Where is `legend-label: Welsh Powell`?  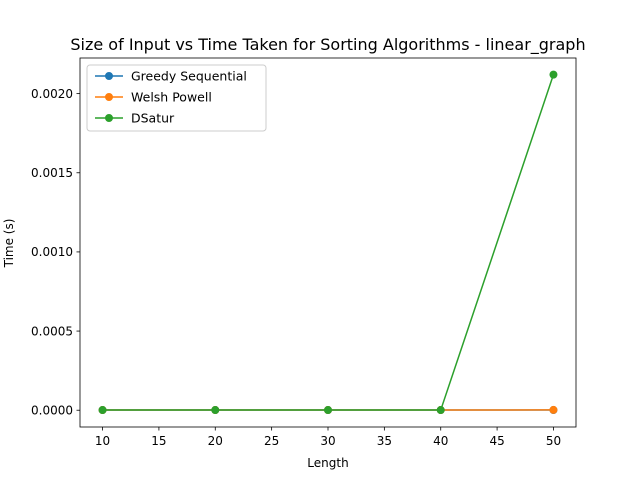 legend-label: Welsh Powell is located at coordinates (171, 97).